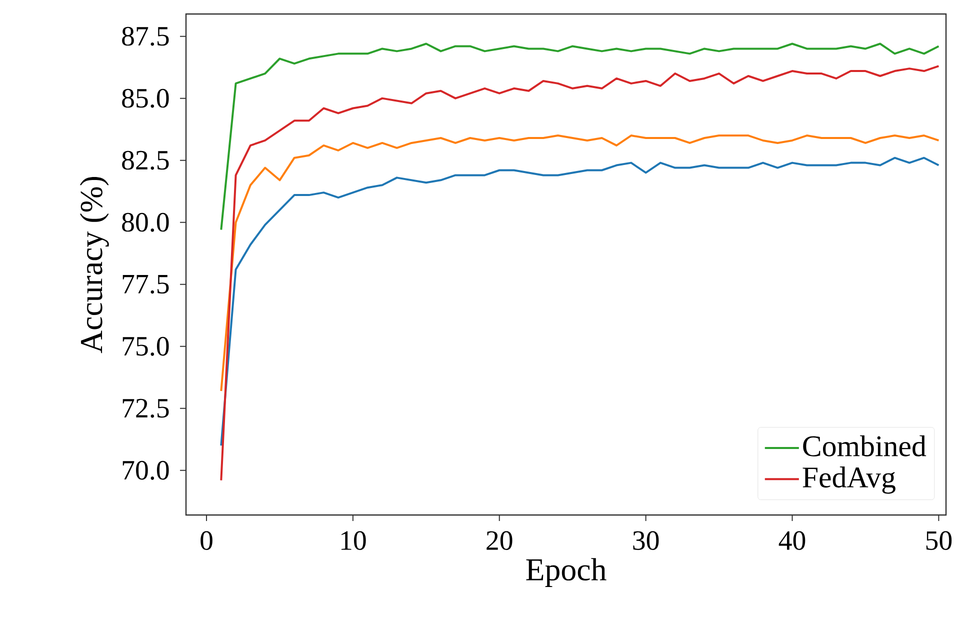  Describe the element at coordinates (849, 480) in the screenshot. I see `legend-label: FedAvg` at that location.